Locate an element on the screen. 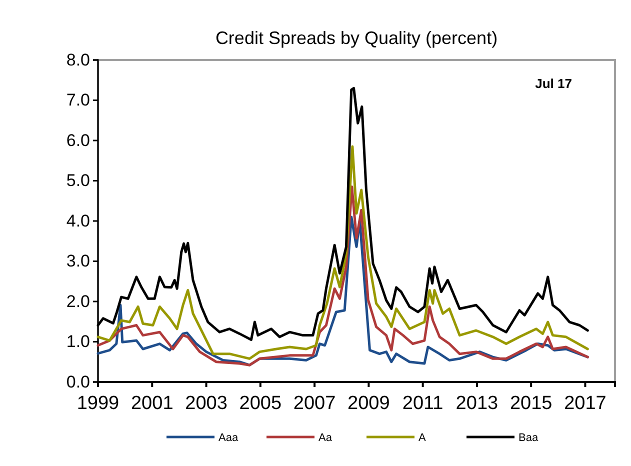 The width and height of the screenshot is (631, 466). x-tick-label: 2001 is located at coordinates (152, 403).